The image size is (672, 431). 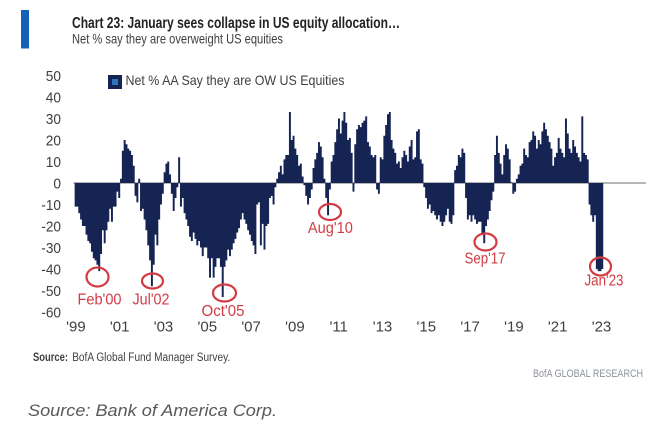 I want to click on svg-text:BofA Global Fund Manager Surve: BofA Global Fund Manager Survey., so click(x=151, y=358).